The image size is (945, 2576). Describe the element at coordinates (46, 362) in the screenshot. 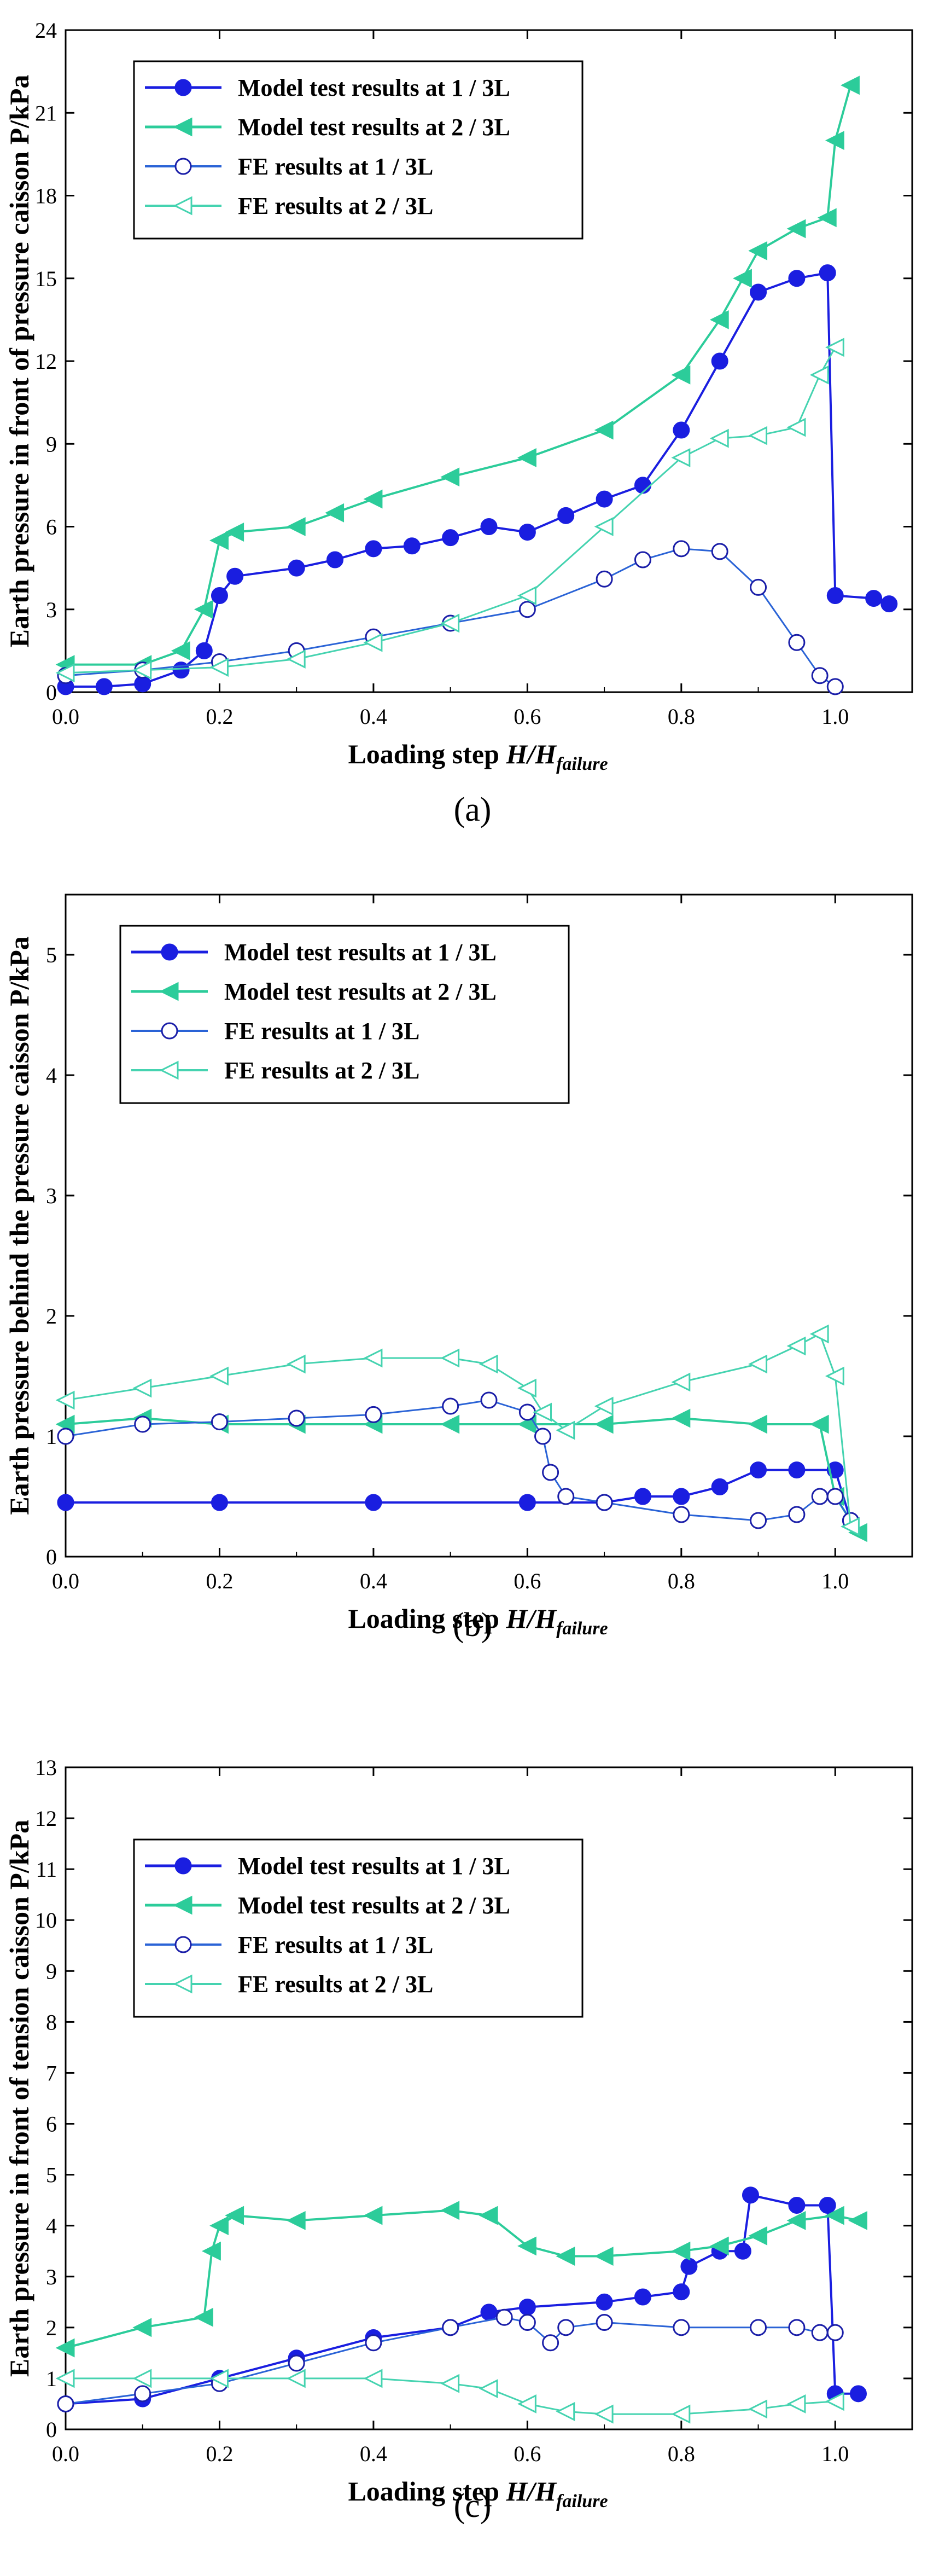

I see `y-tick-label: 12` at that location.